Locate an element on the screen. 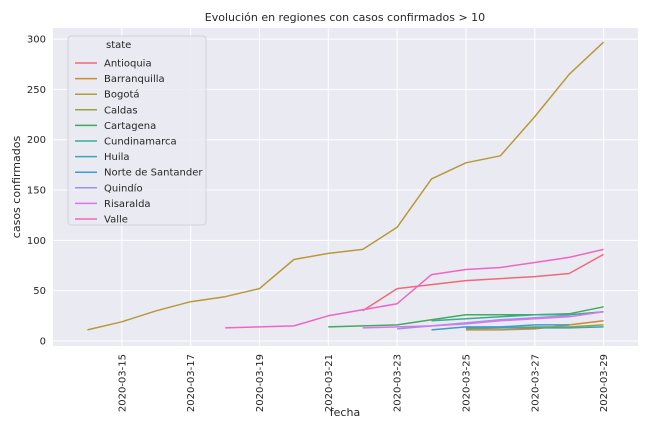  series-line-huila is located at coordinates (534, 327).